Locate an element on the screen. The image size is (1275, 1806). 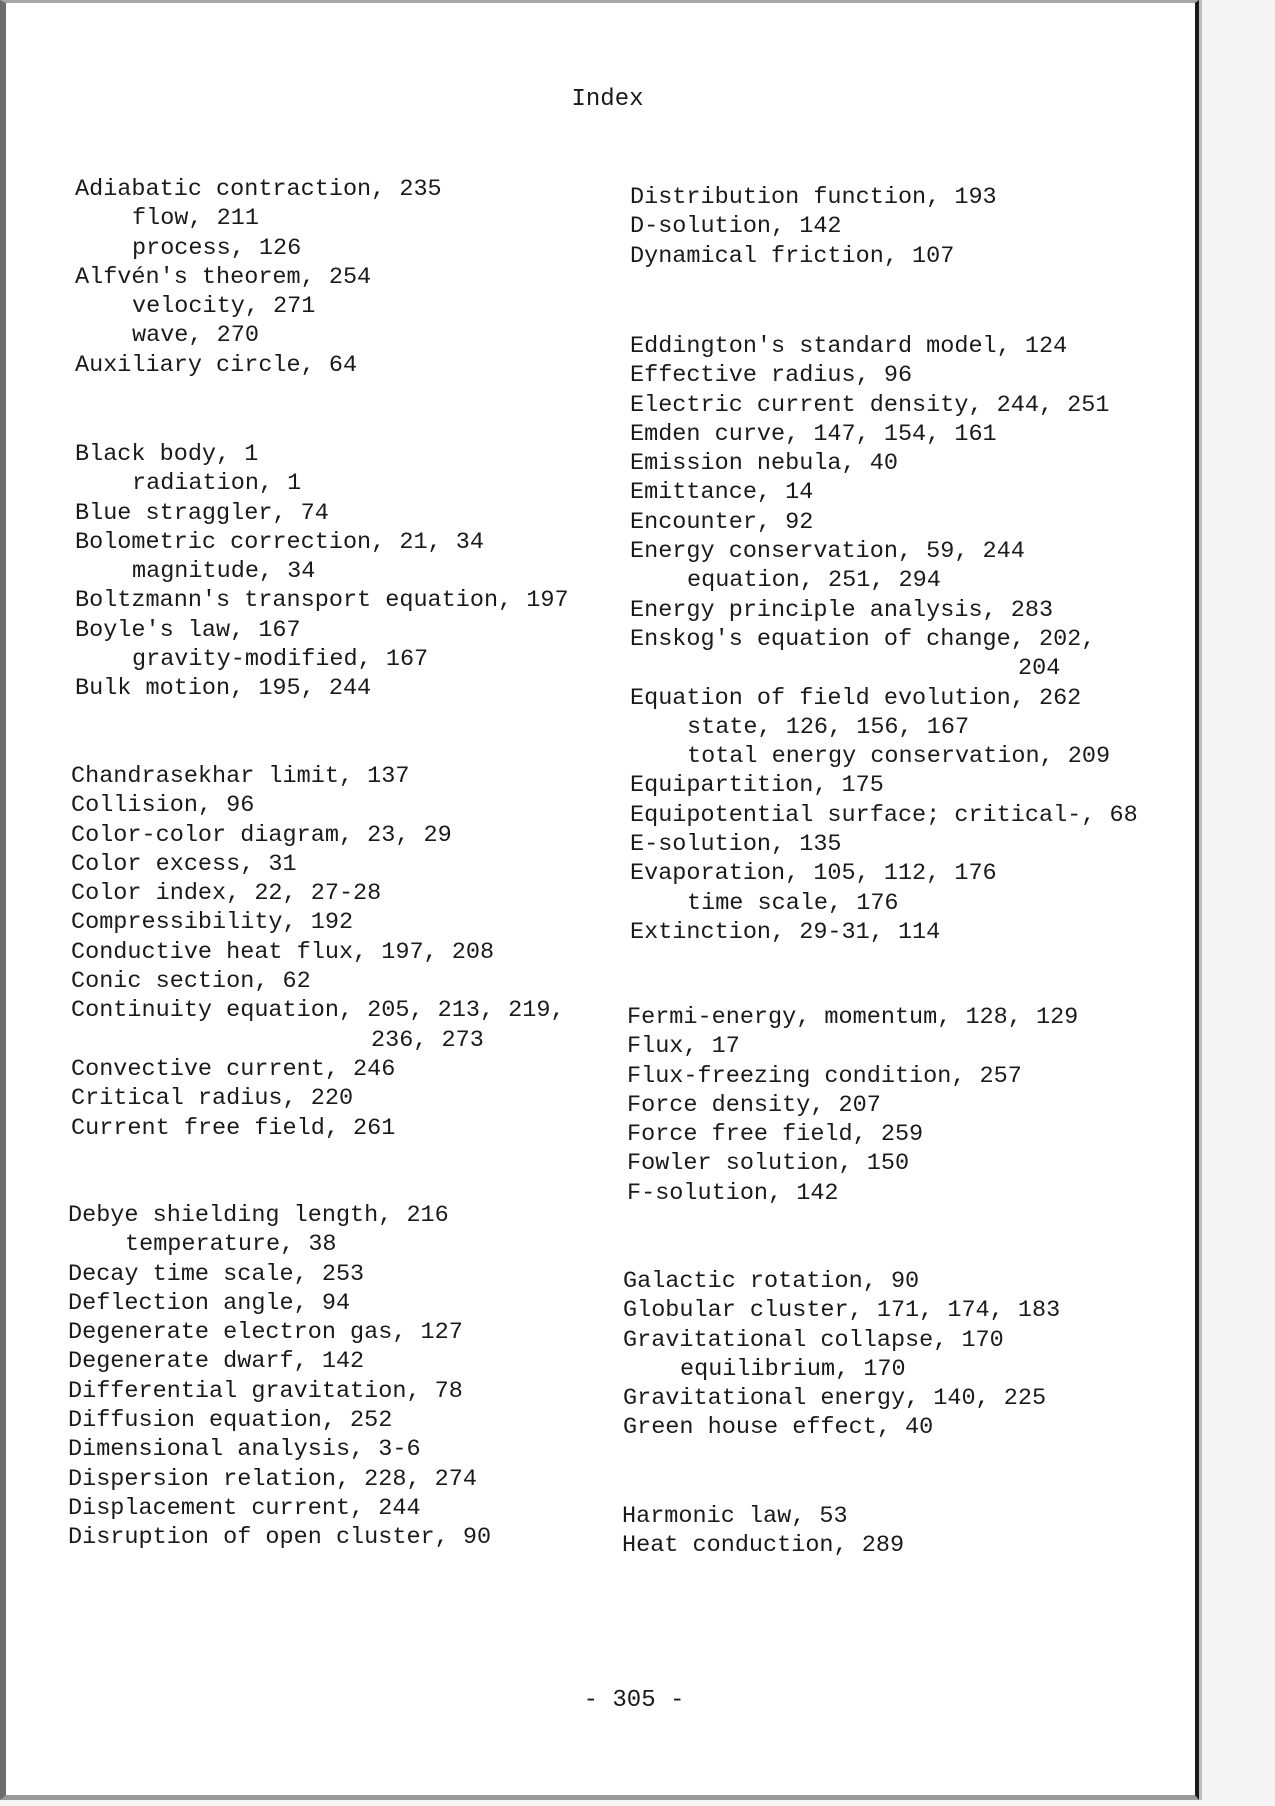
index-entry: Boyle's law, 167 is located at coordinates (188, 630).